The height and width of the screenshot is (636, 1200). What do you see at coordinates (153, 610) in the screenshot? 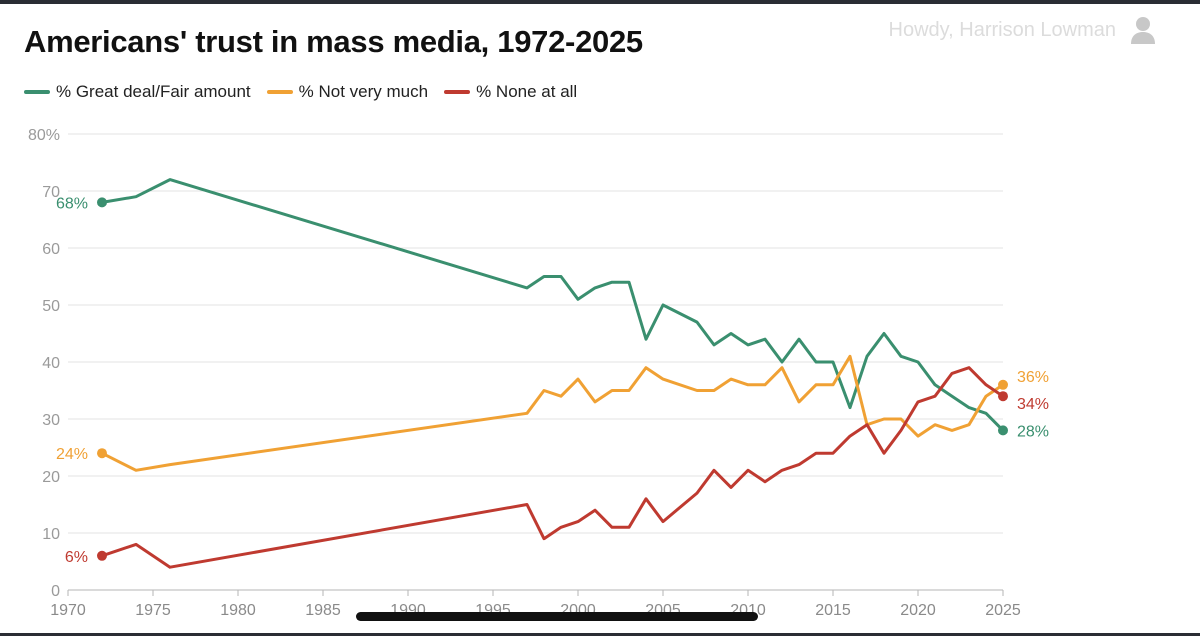
I see `x-tick-label: 1975` at bounding box center [153, 610].